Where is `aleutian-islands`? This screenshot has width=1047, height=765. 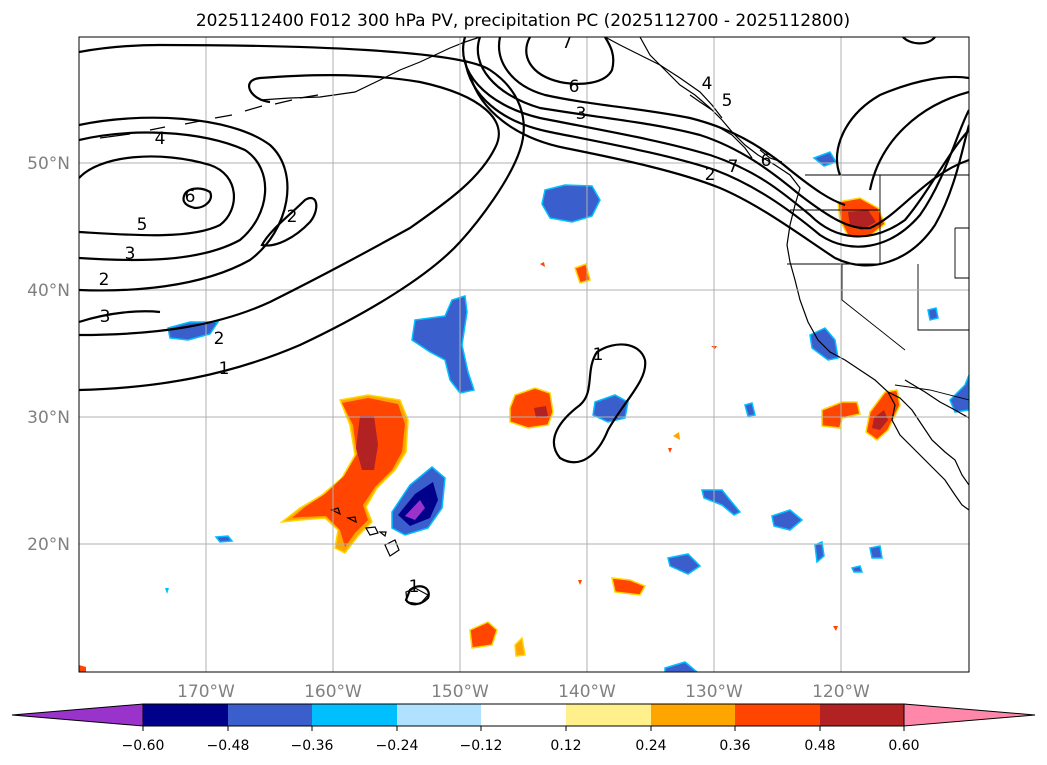
aleutian-islands is located at coordinates (209, 116).